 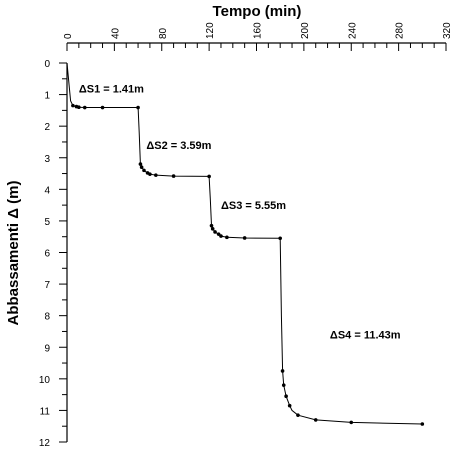 What do you see at coordinates (447, 30) in the screenshot?
I see `x-tick-label: 320` at bounding box center [447, 30].